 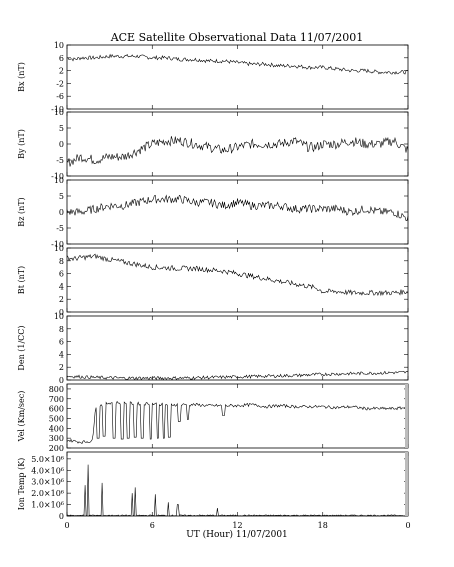 What do you see at coordinates (237, 490) in the screenshot?
I see `series-line-temp` at bounding box center [237, 490].